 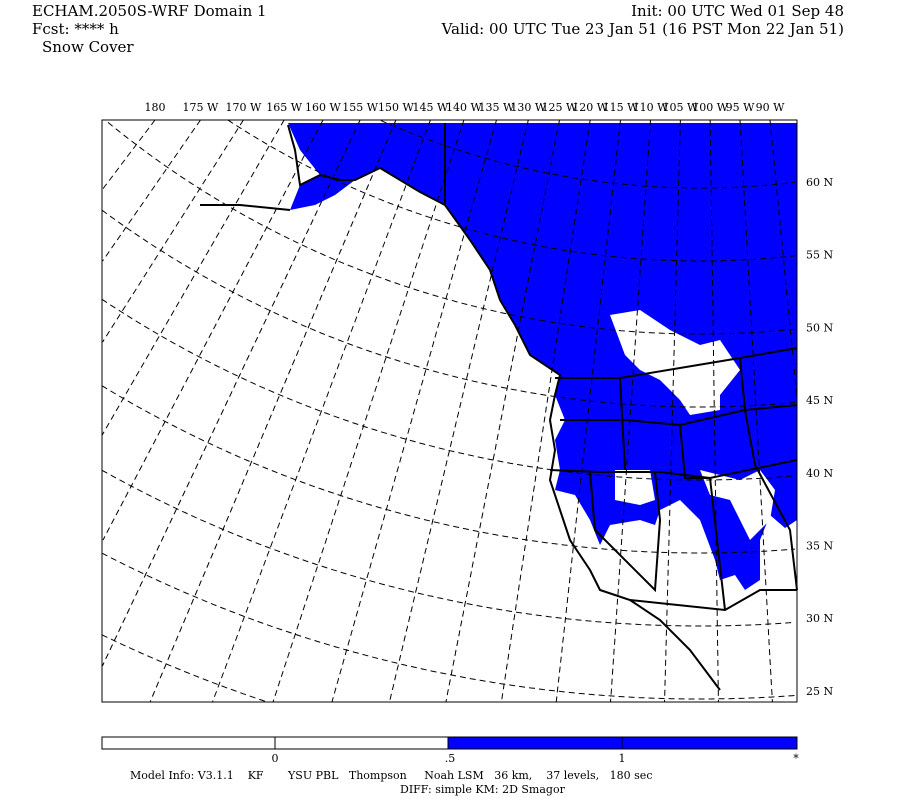 What do you see at coordinates (528, 107) in the screenshot?
I see `longitude-label: 130 W` at bounding box center [528, 107].